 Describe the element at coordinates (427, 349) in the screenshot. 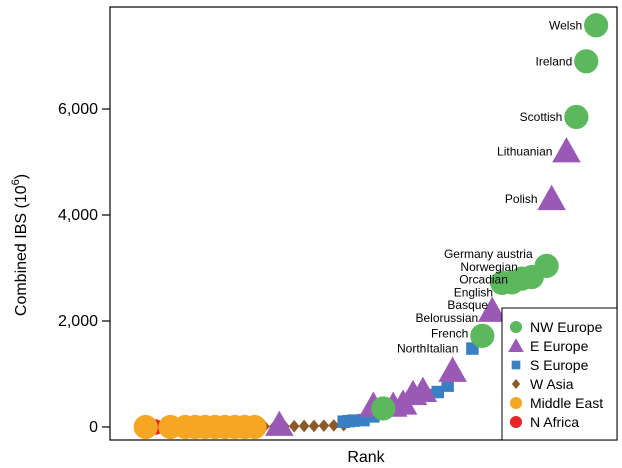

I see `point-label: NorthItalian` at that location.